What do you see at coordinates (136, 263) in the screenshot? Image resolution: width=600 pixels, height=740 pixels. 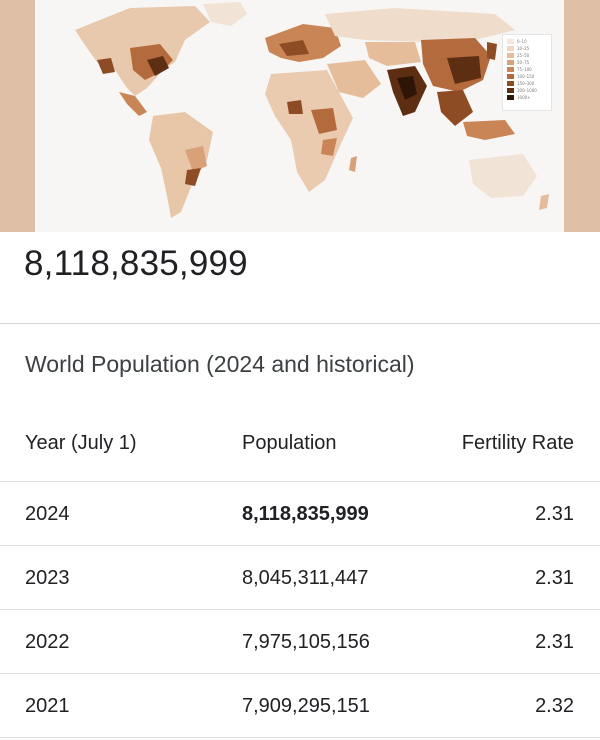 I see `world-population-total: 8,118,835,999` at bounding box center [136, 263].